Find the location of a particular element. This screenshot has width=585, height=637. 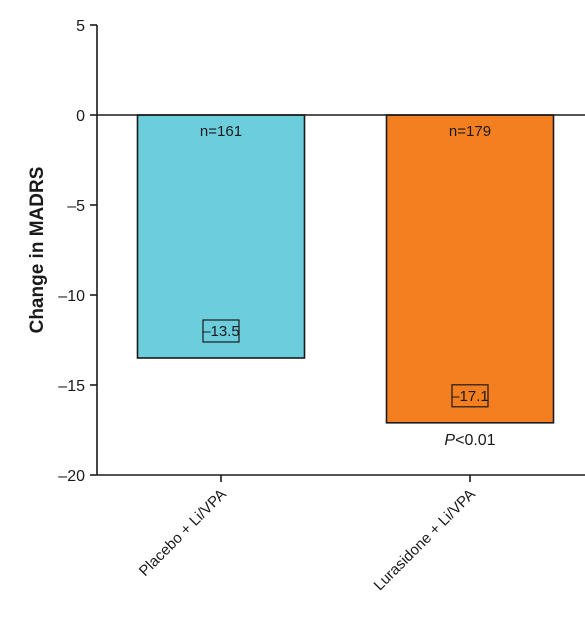

p-value-italic: P is located at coordinates (449, 440).